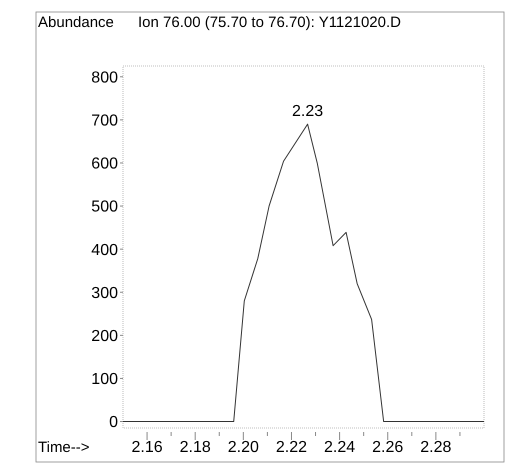  I want to click on annotation: 2.23, so click(308, 111).